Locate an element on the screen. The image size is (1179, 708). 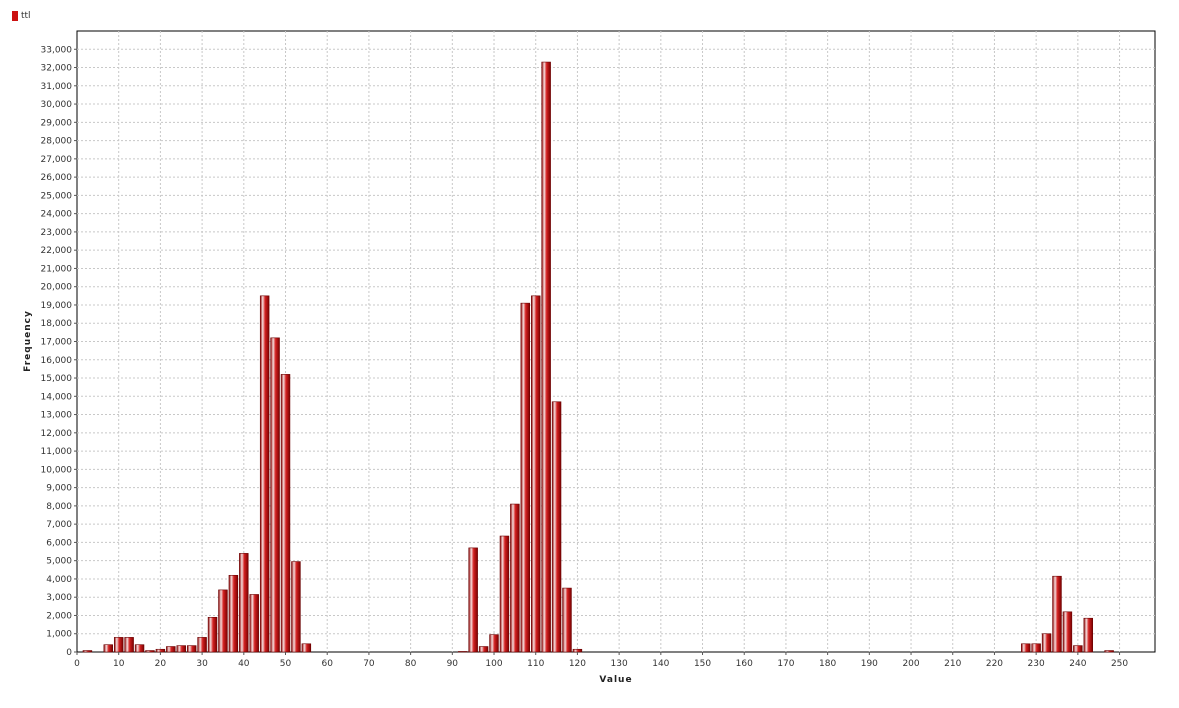
y-tick-label: 25,000 is located at coordinates (57, 196).